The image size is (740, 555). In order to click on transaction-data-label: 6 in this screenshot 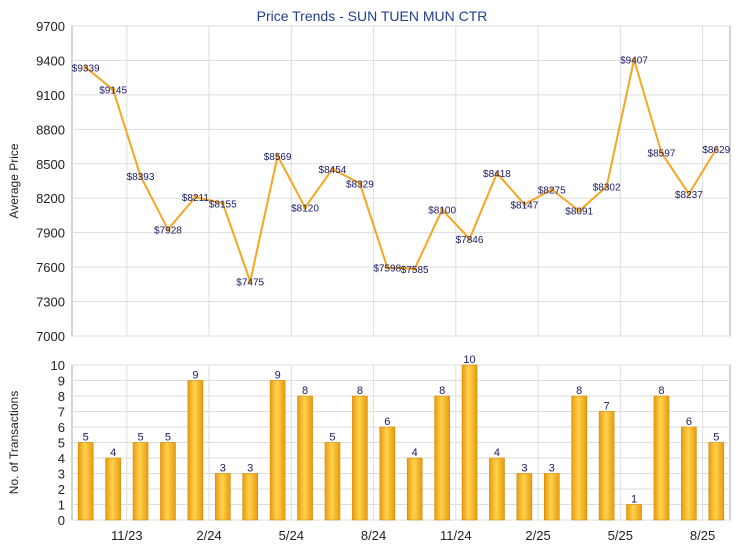, I will do `click(689, 422)`.